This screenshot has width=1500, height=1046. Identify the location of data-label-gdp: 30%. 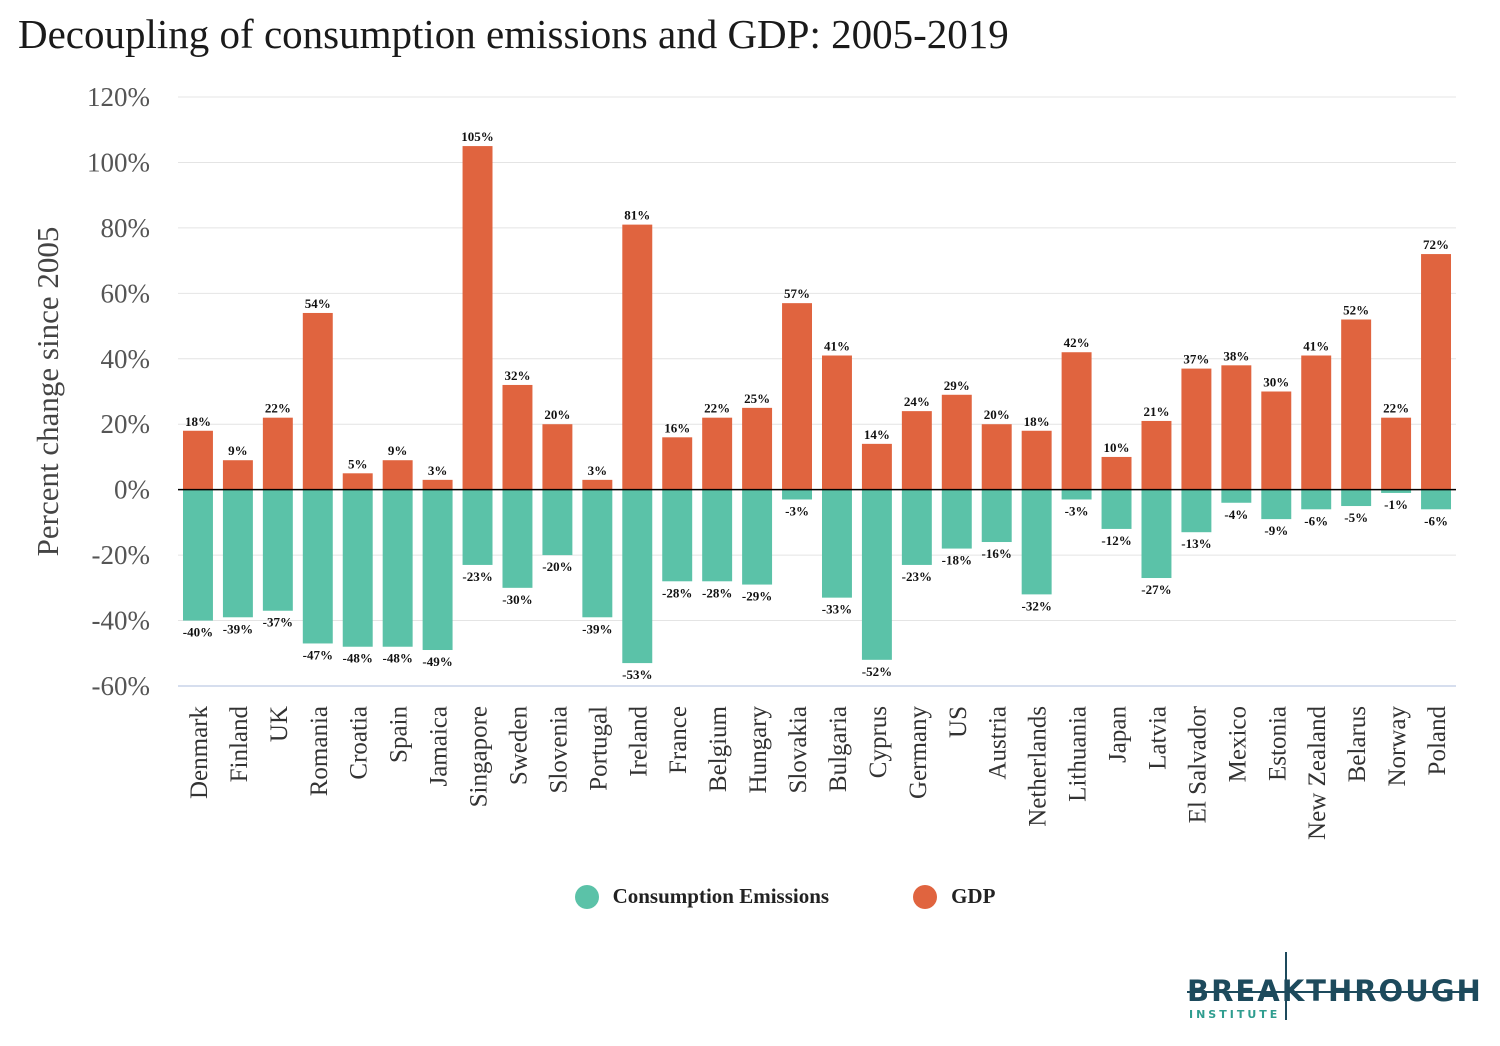
(1276, 382).